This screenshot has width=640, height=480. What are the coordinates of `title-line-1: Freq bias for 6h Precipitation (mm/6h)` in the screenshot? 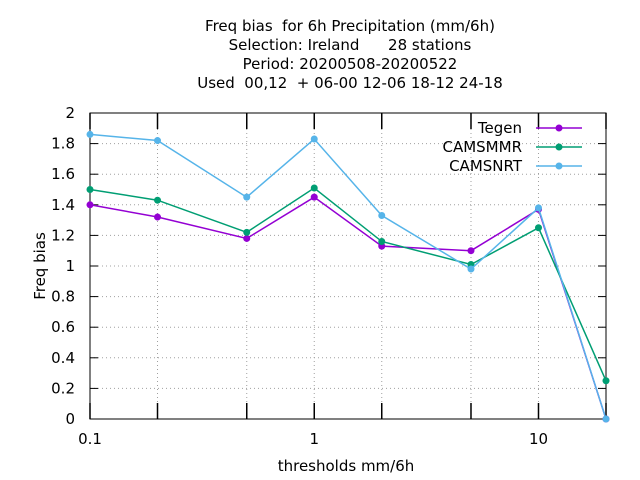 It's located at (350, 26).